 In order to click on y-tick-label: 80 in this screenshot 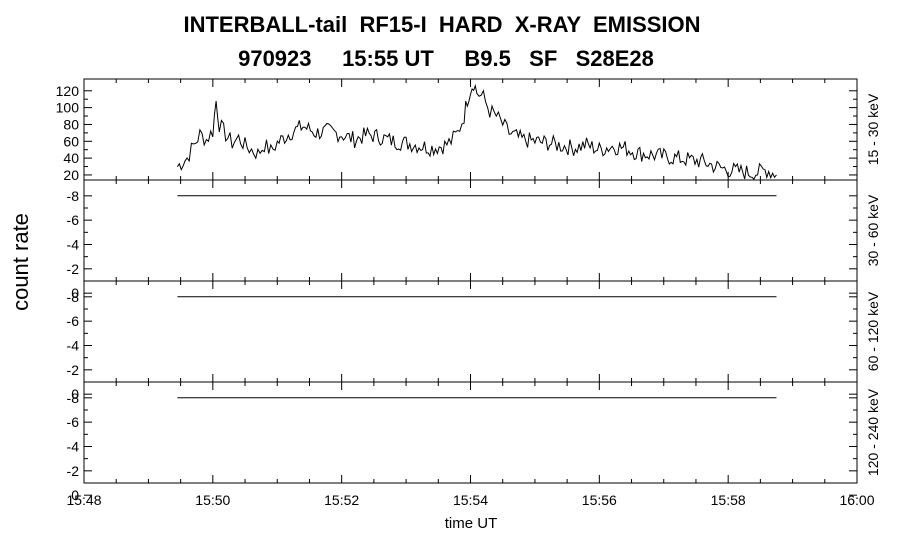, I will do `click(71, 124)`.